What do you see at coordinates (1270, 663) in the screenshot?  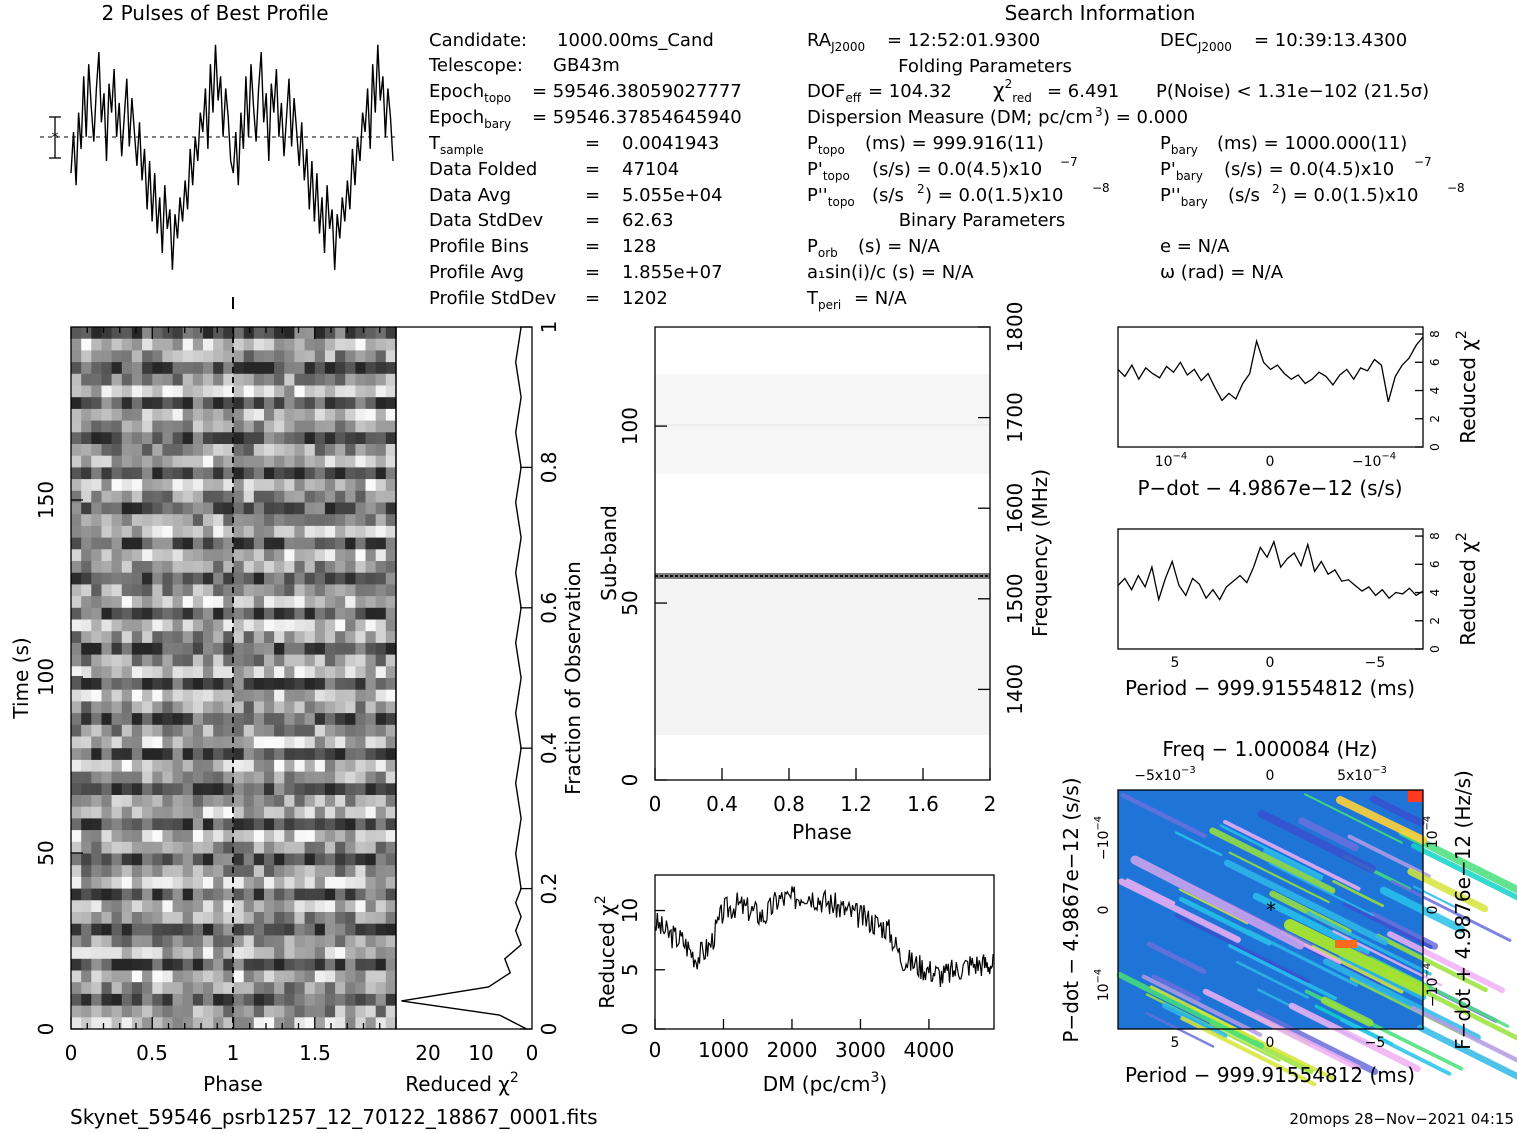 I see `period-x-tick-b: 0` at bounding box center [1270, 663].